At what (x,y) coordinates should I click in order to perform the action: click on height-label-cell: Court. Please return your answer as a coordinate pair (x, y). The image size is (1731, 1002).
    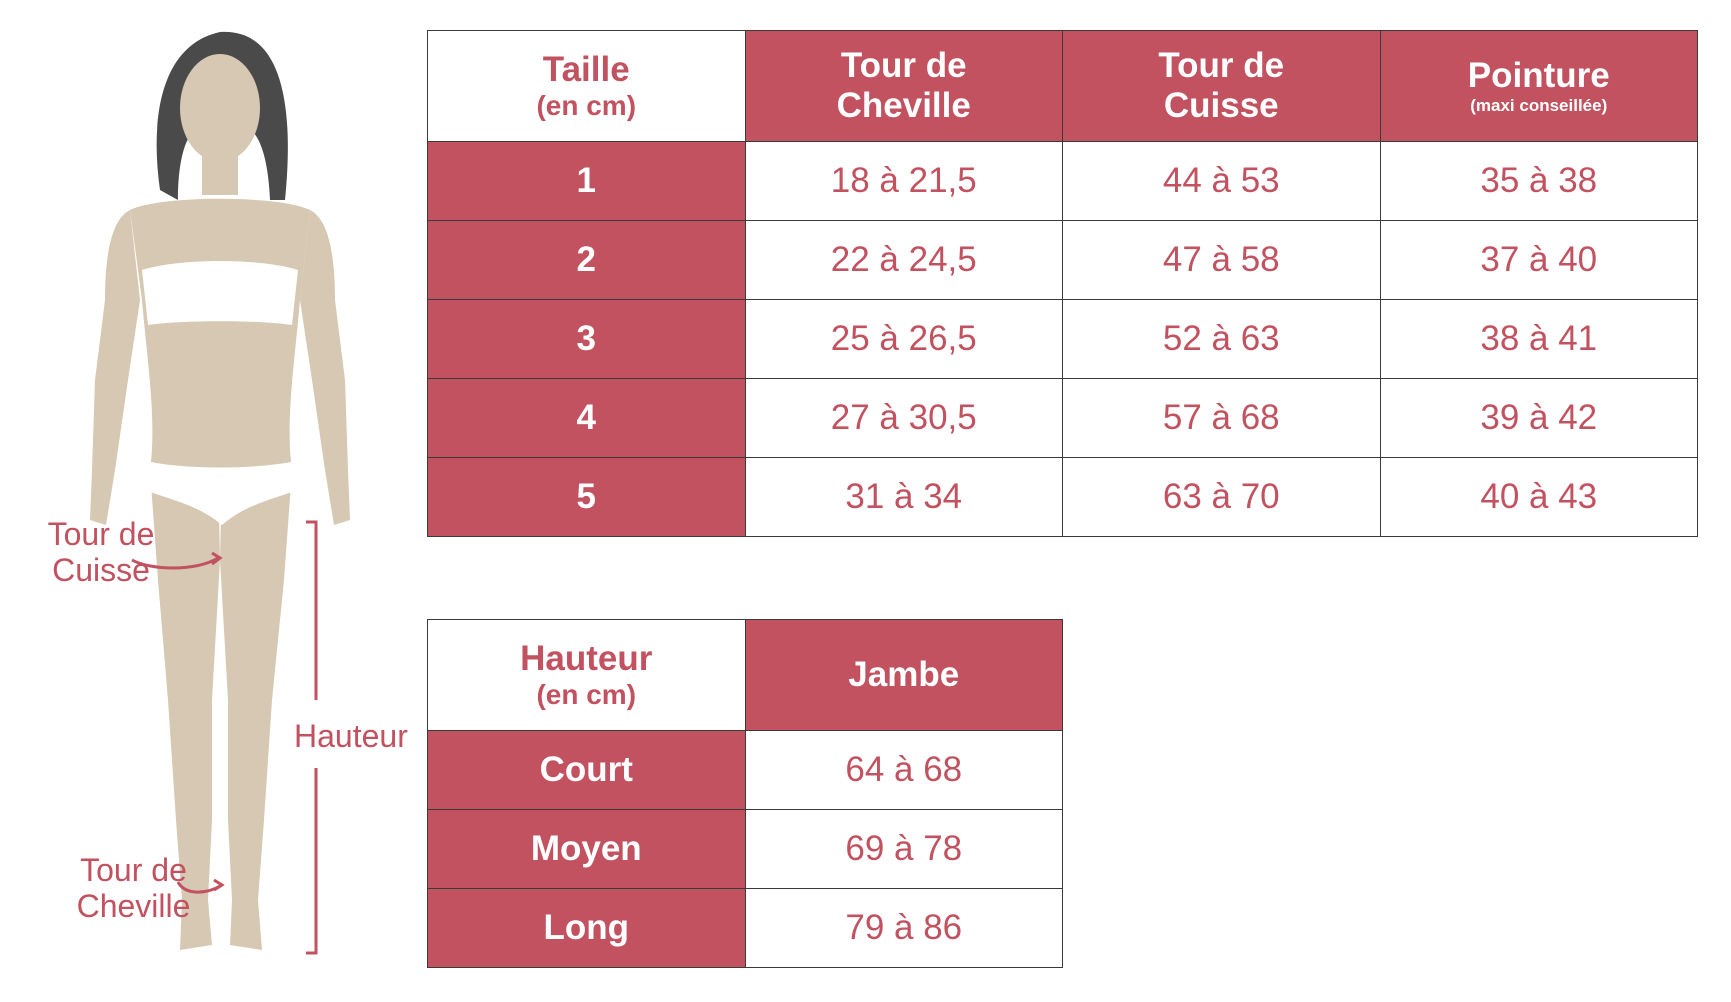
    Looking at the image, I should click on (586, 770).